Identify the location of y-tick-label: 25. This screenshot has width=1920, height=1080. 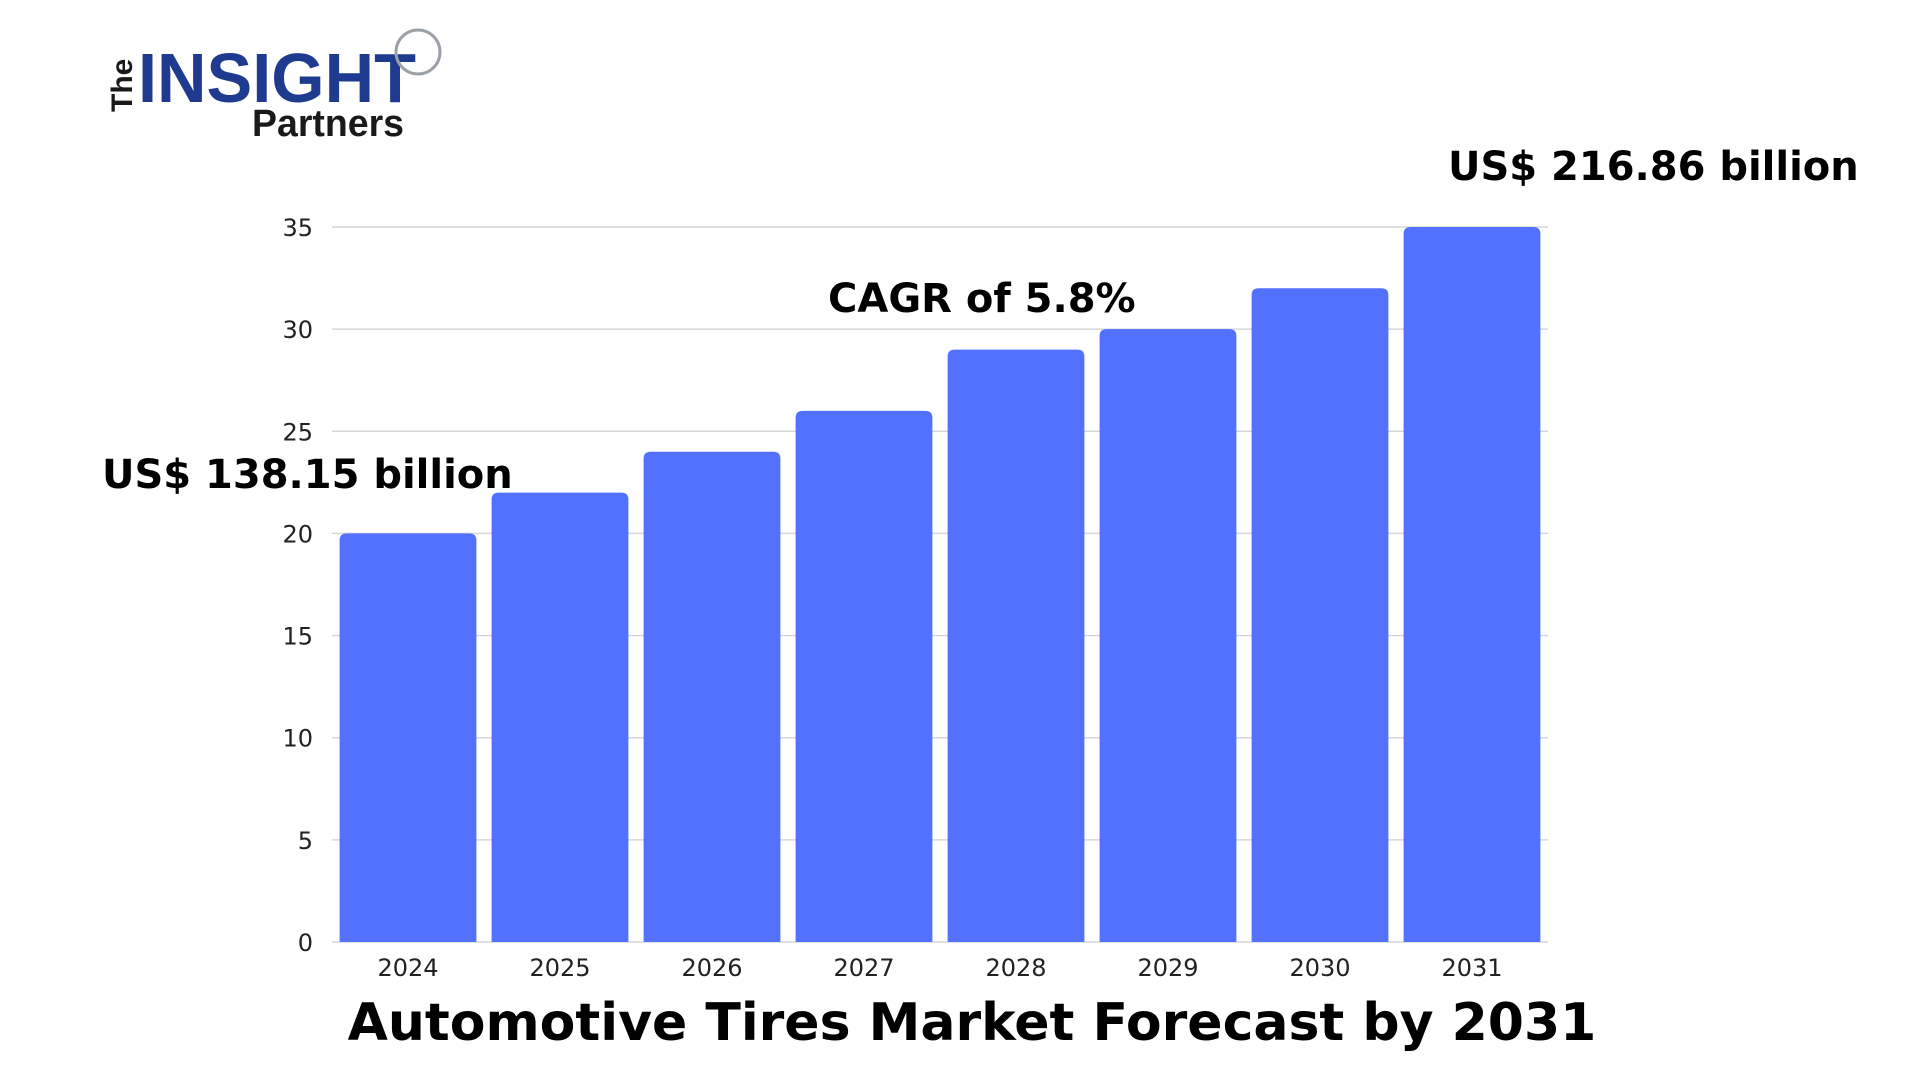
(297, 432).